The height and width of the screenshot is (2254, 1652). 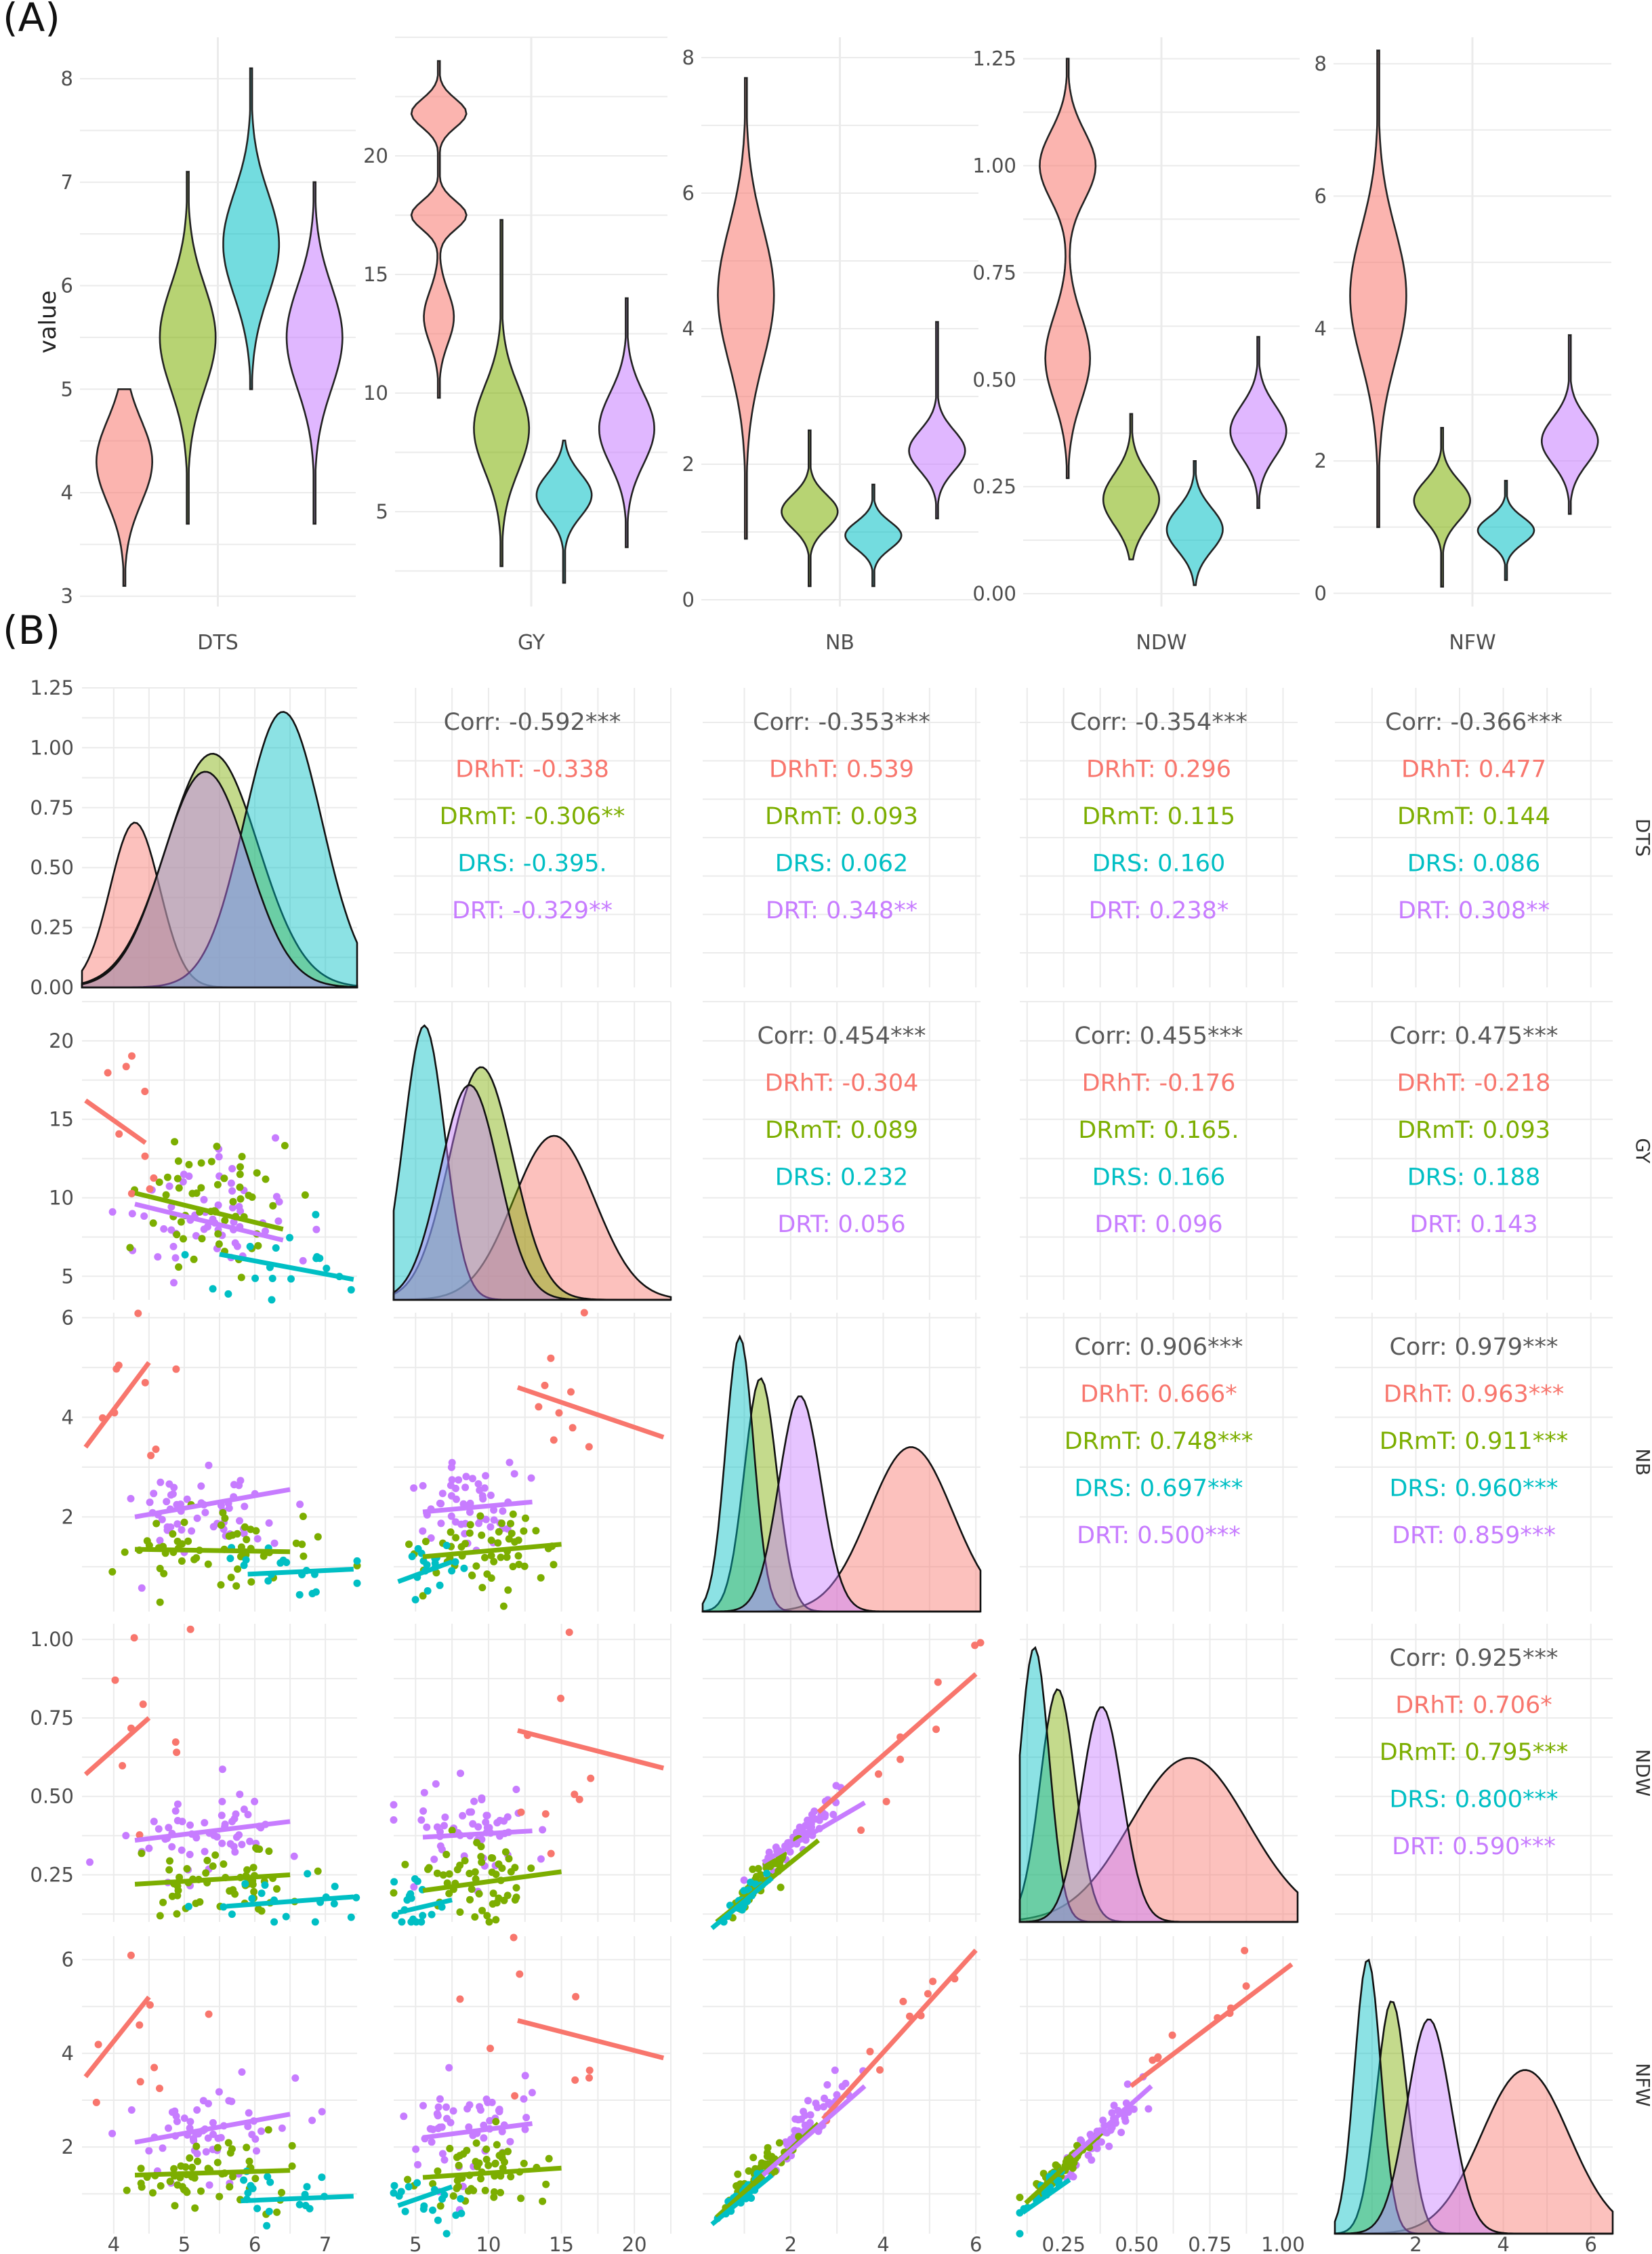 I want to click on violin-nb-drt, so click(x=937, y=420).